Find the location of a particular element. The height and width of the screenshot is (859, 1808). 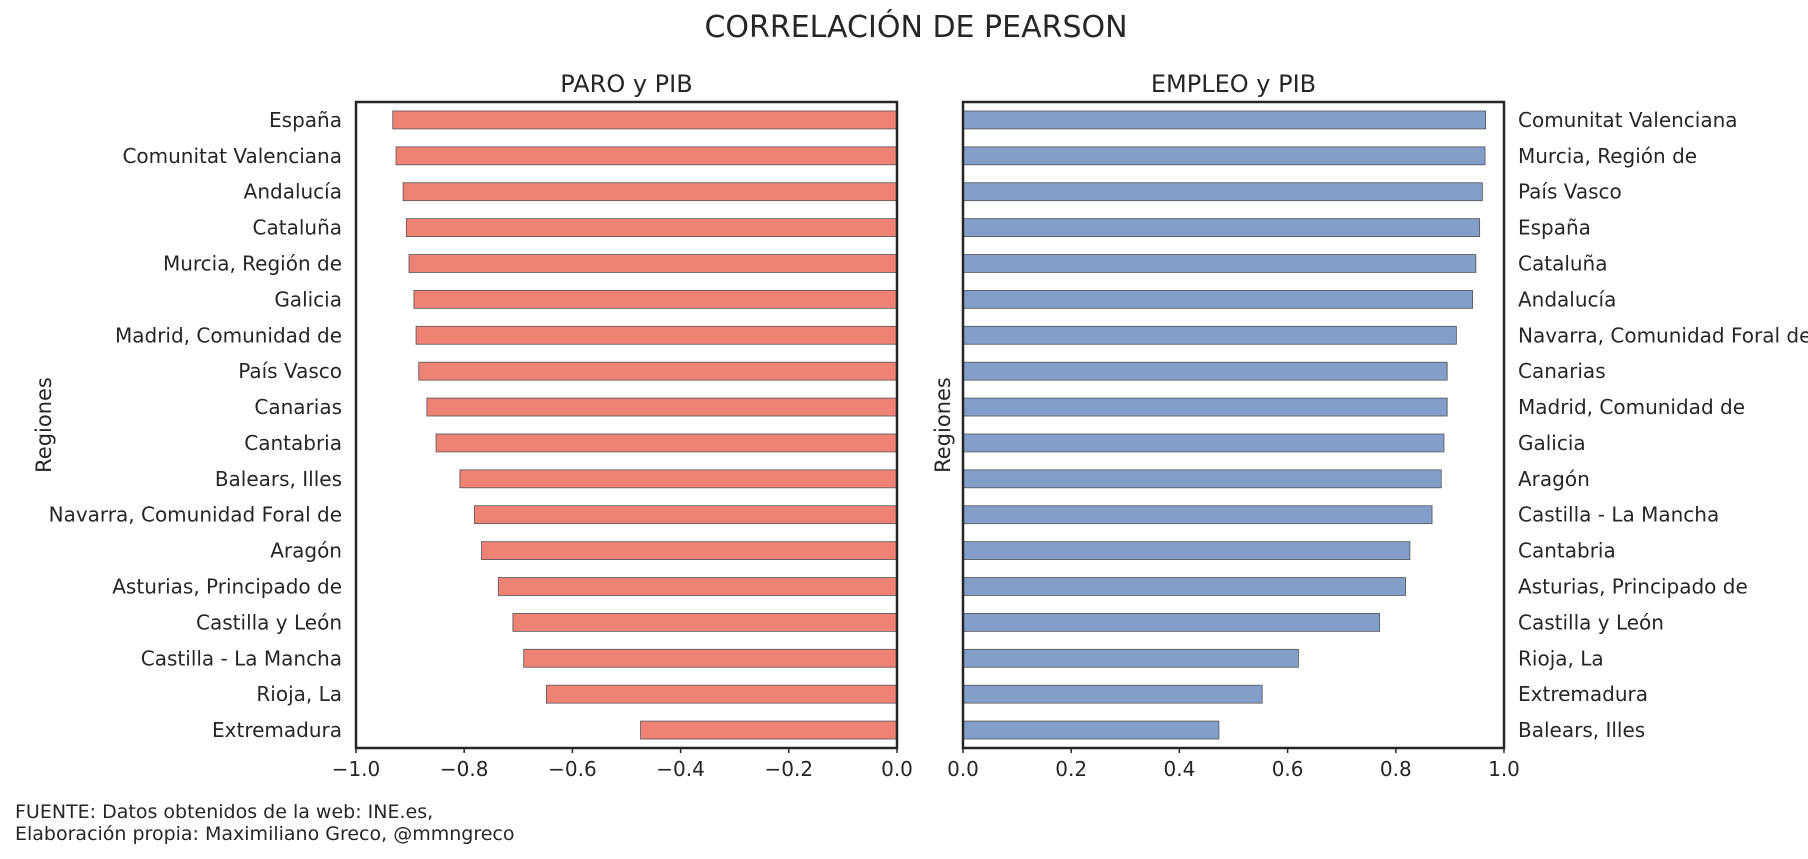

category-label-empleo-11: Castilla - La Mancha is located at coordinates (1618, 515).